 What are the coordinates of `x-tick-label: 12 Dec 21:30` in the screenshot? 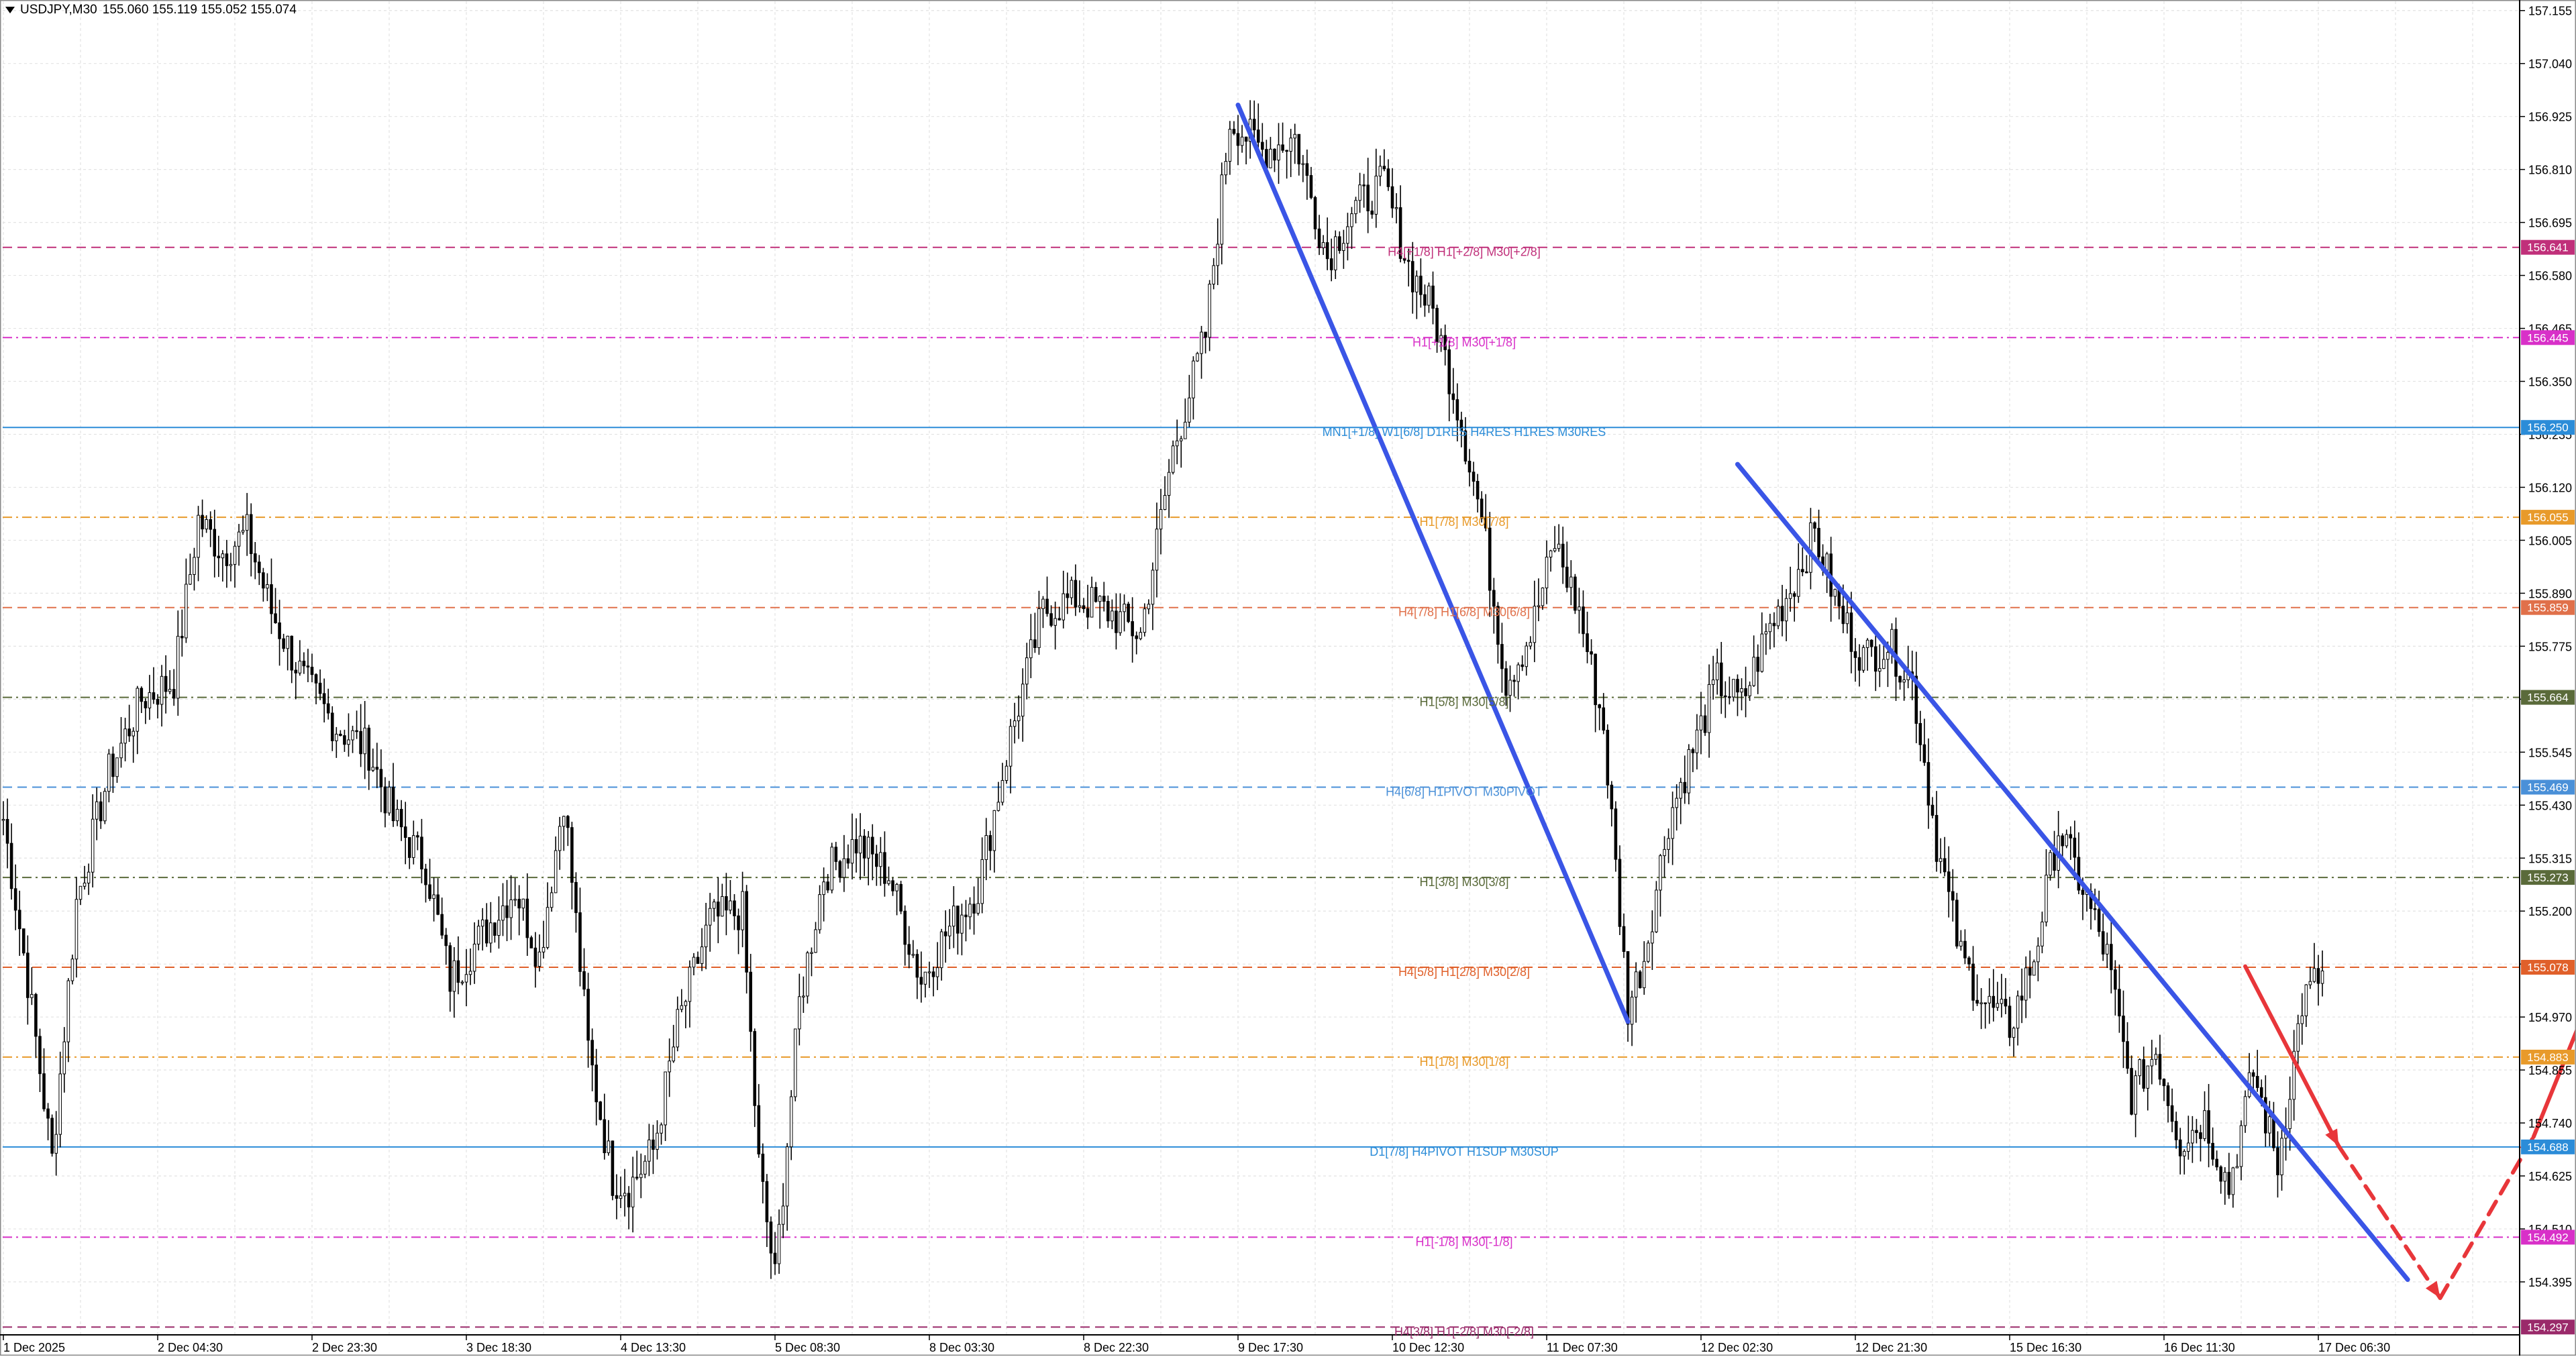 It's located at (1891, 1347).